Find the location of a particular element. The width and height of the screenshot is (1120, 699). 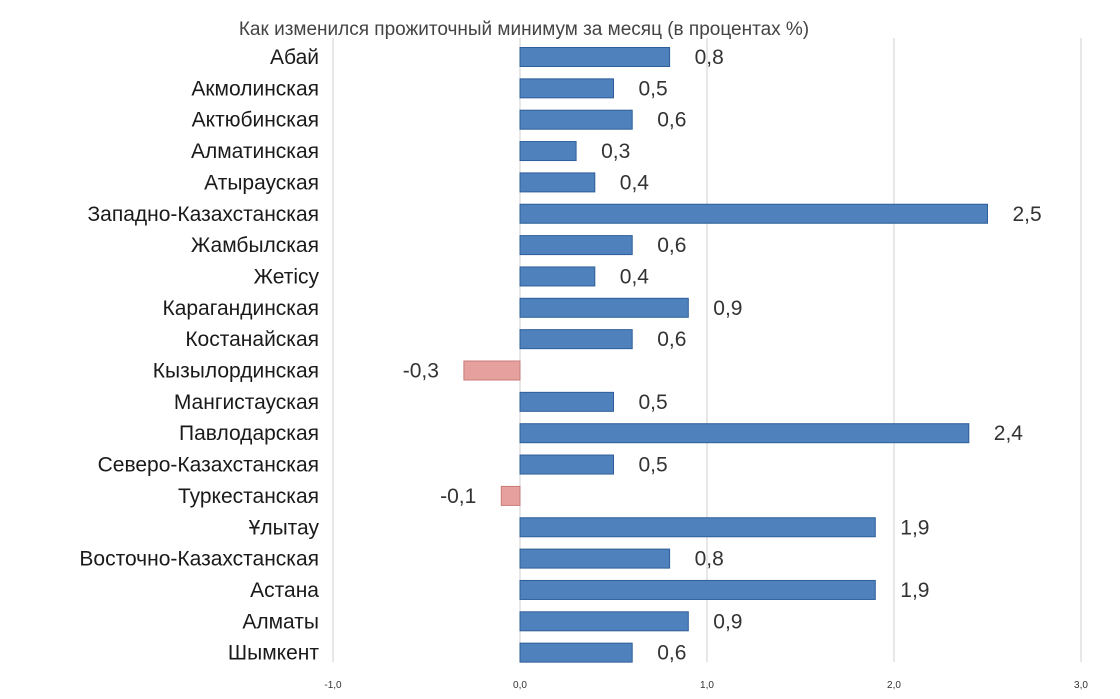

category-label: Туркестанская is located at coordinates (248, 496).